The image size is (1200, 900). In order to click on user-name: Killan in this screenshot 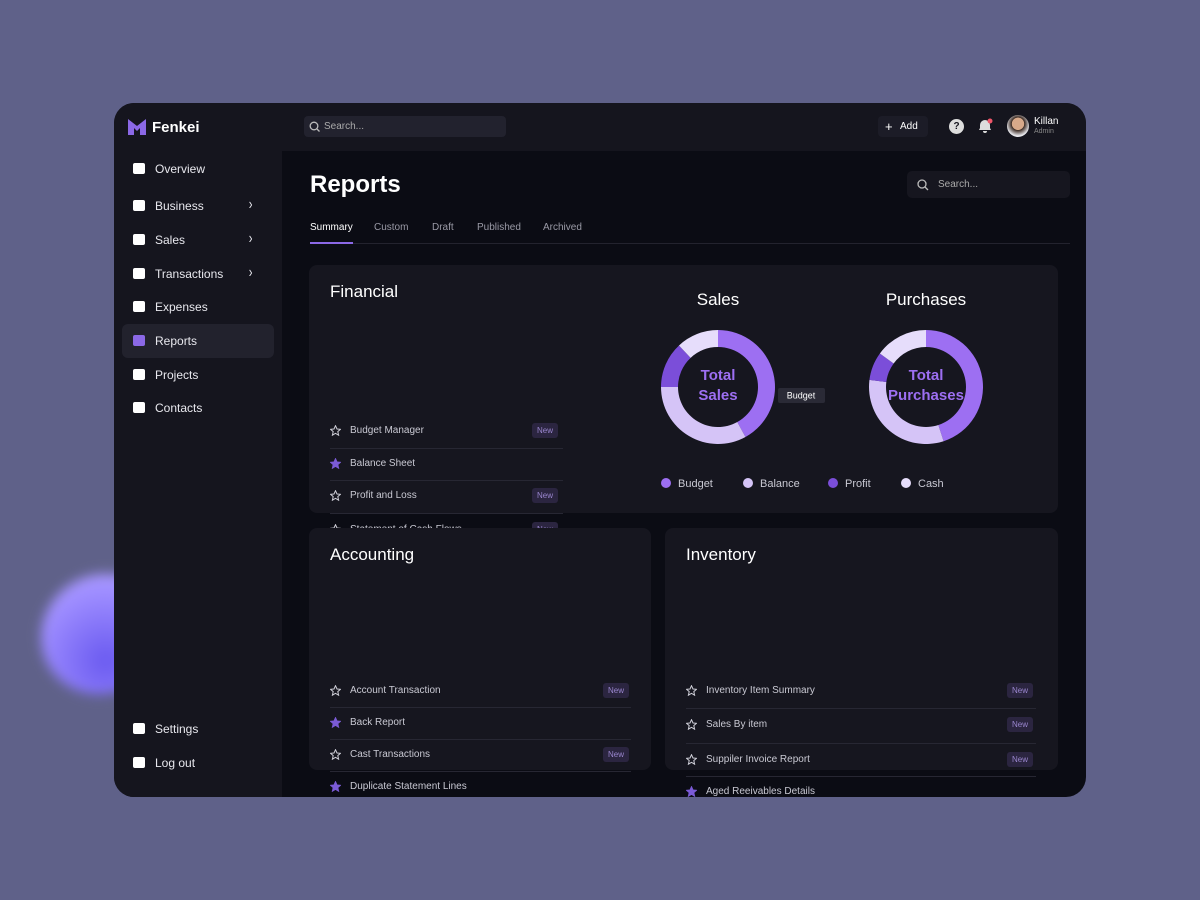, I will do `click(1046, 121)`.